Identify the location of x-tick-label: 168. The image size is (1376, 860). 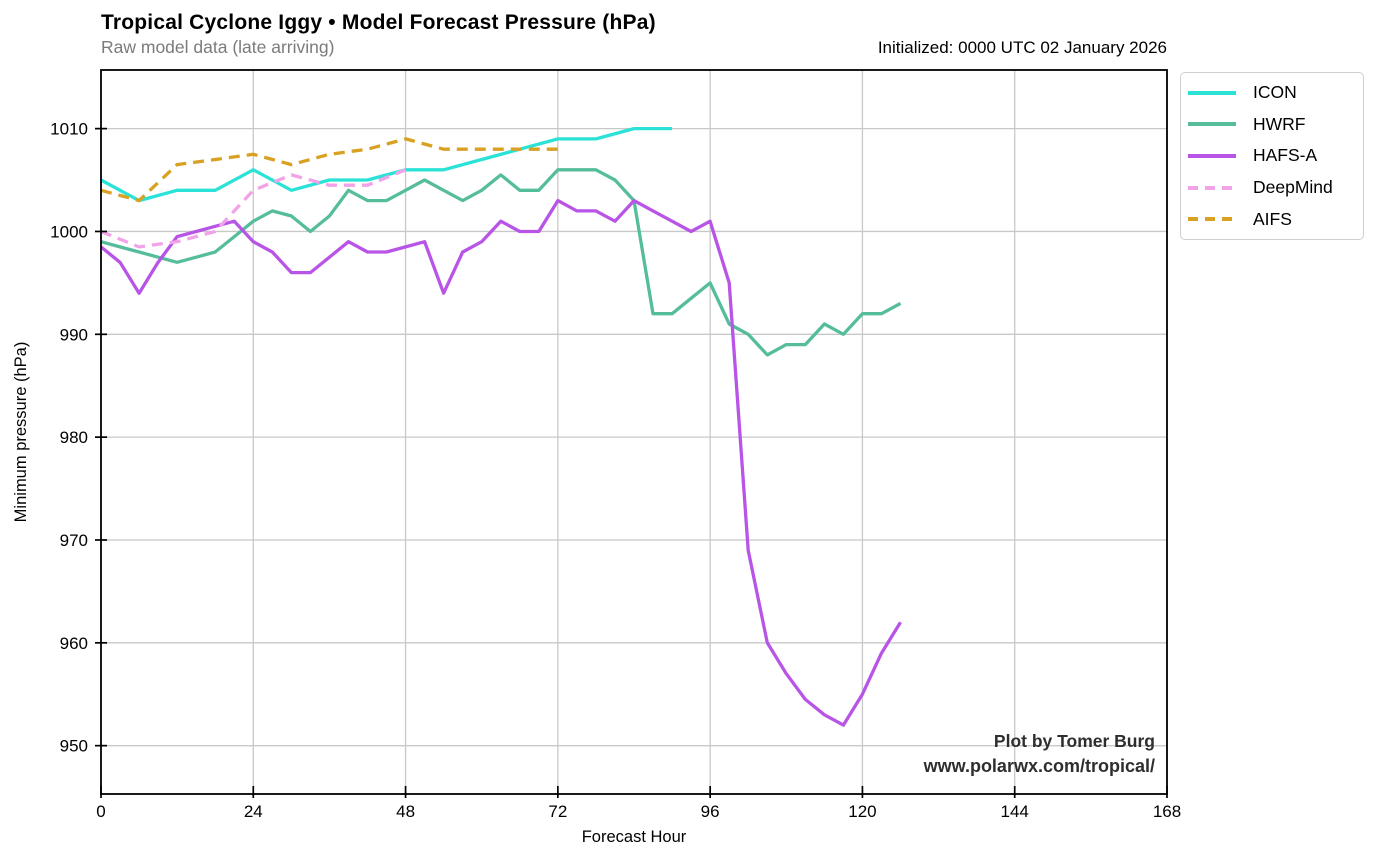
(1167, 811).